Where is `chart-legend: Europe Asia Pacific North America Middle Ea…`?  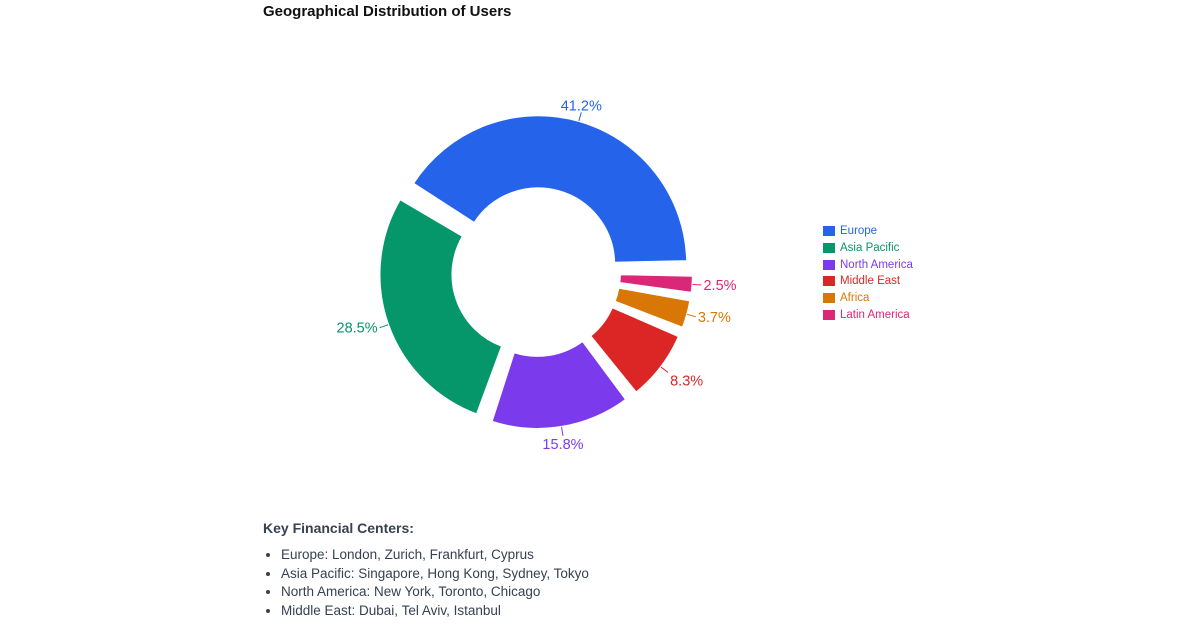 chart-legend: Europe Asia Pacific North America Middle Ea… is located at coordinates (868, 273).